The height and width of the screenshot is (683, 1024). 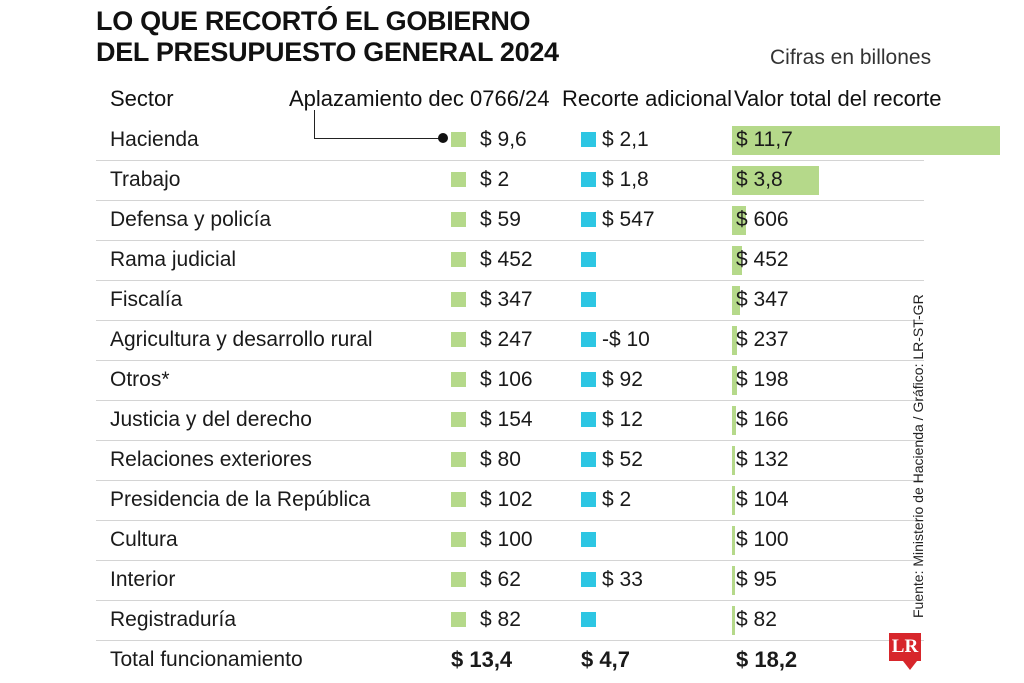 I want to click on total-value: $ 11,7, so click(x=764, y=139).